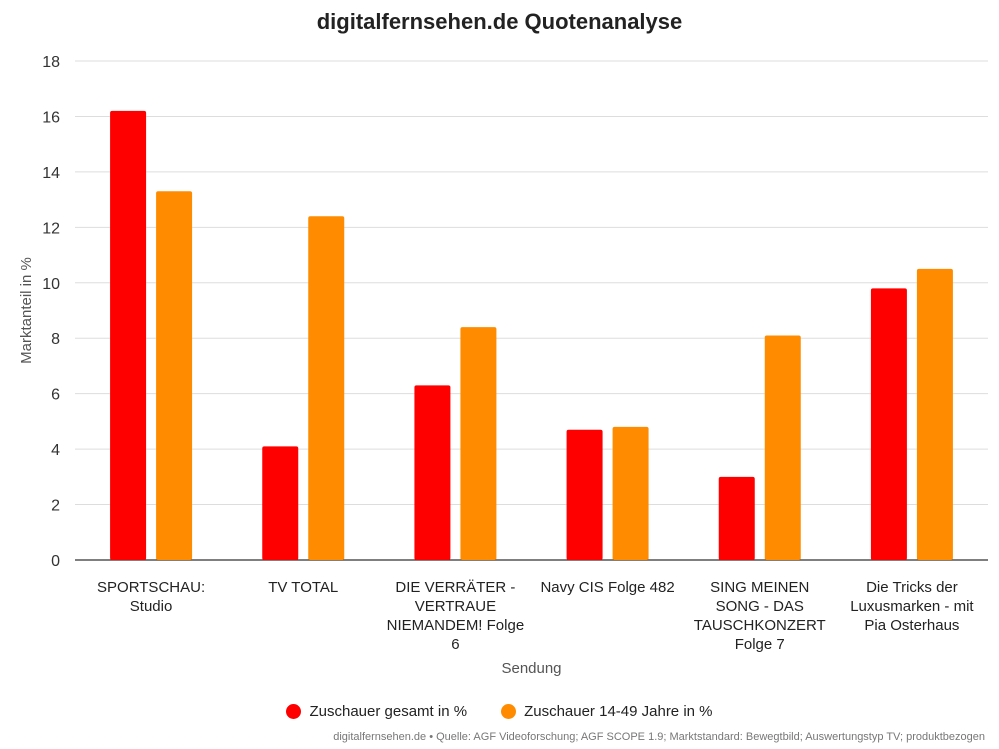  I want to click on y-axis-title: Marktanteil in %, so click(26, 310).